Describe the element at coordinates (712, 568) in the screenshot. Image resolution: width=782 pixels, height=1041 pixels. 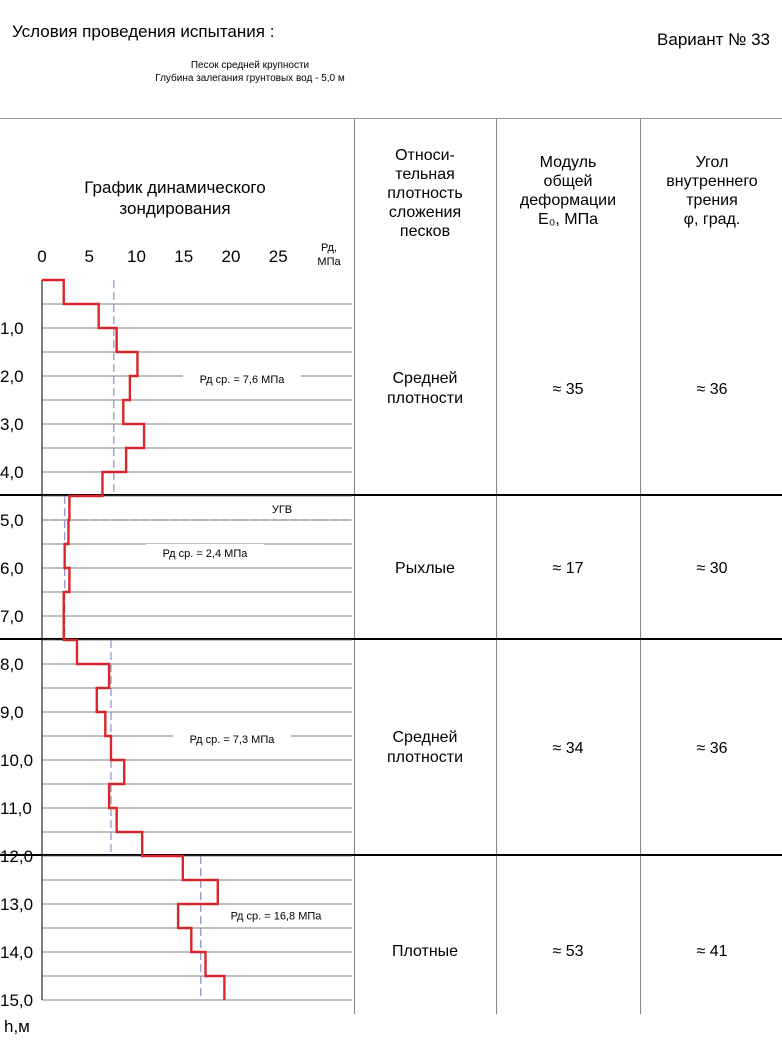
I see `row2-angle: ≈ 30` at that location.